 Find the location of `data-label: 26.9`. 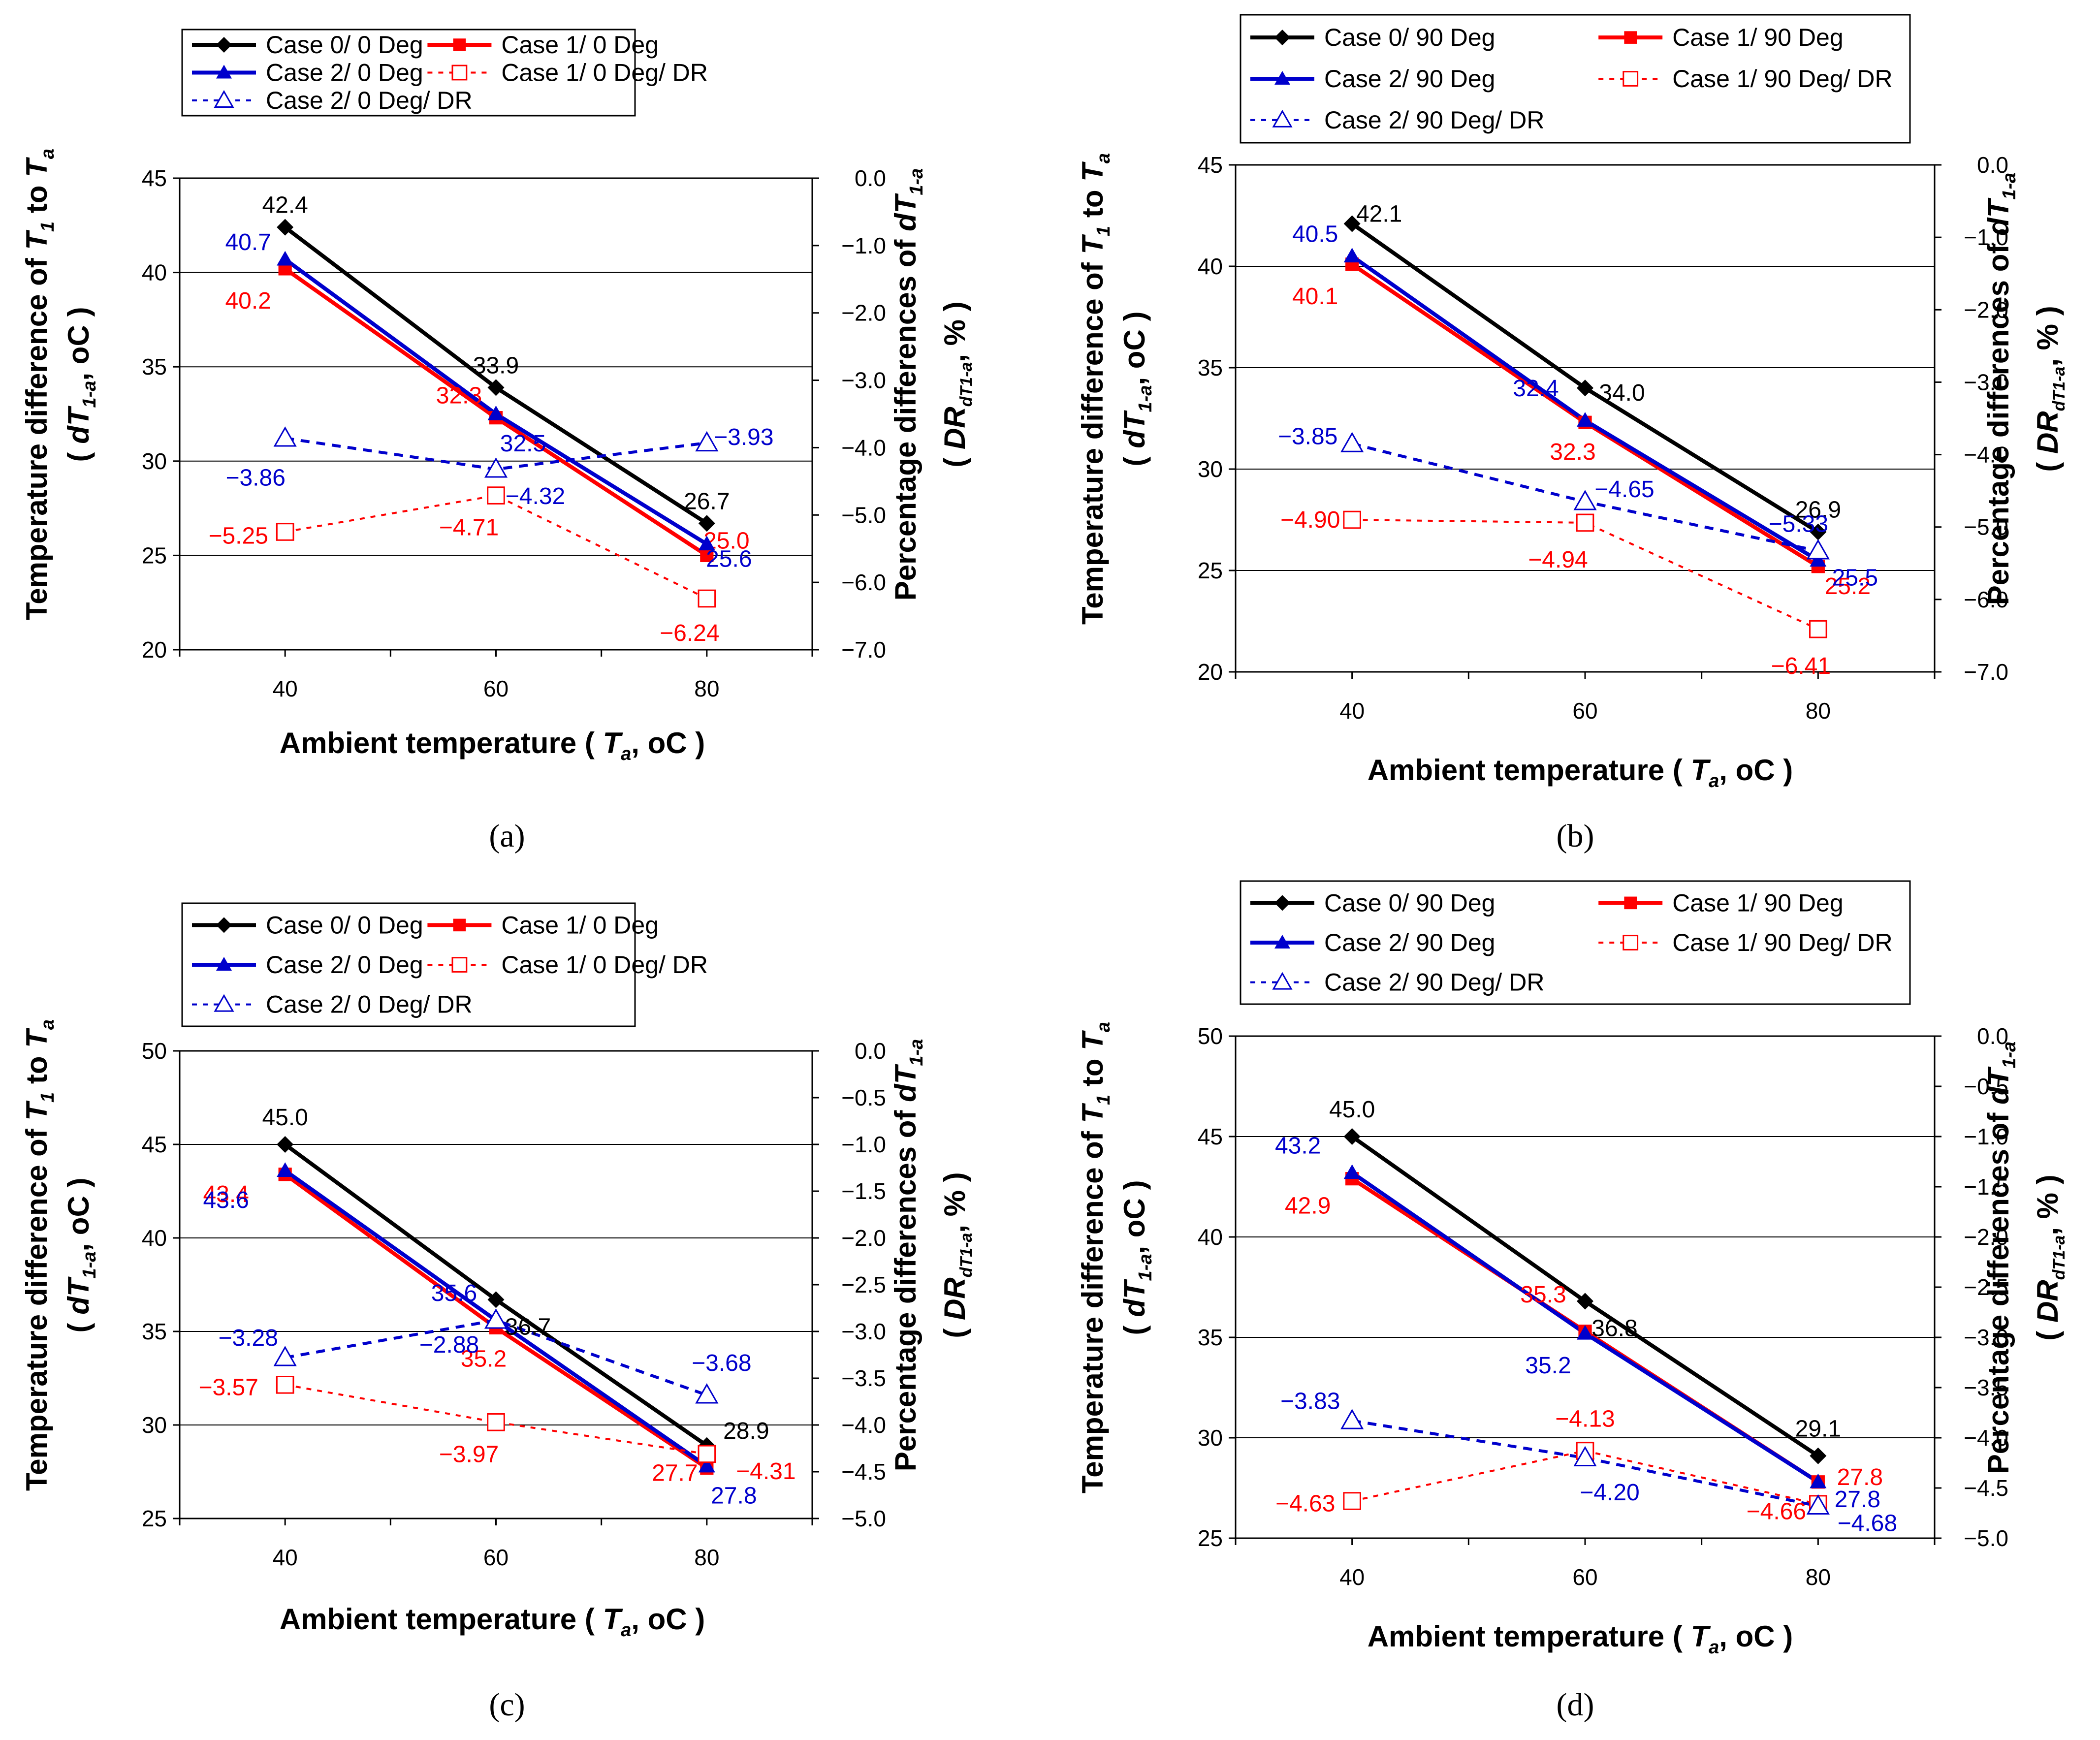

data-label: 26.9 is located at coordinates (1818, 510).